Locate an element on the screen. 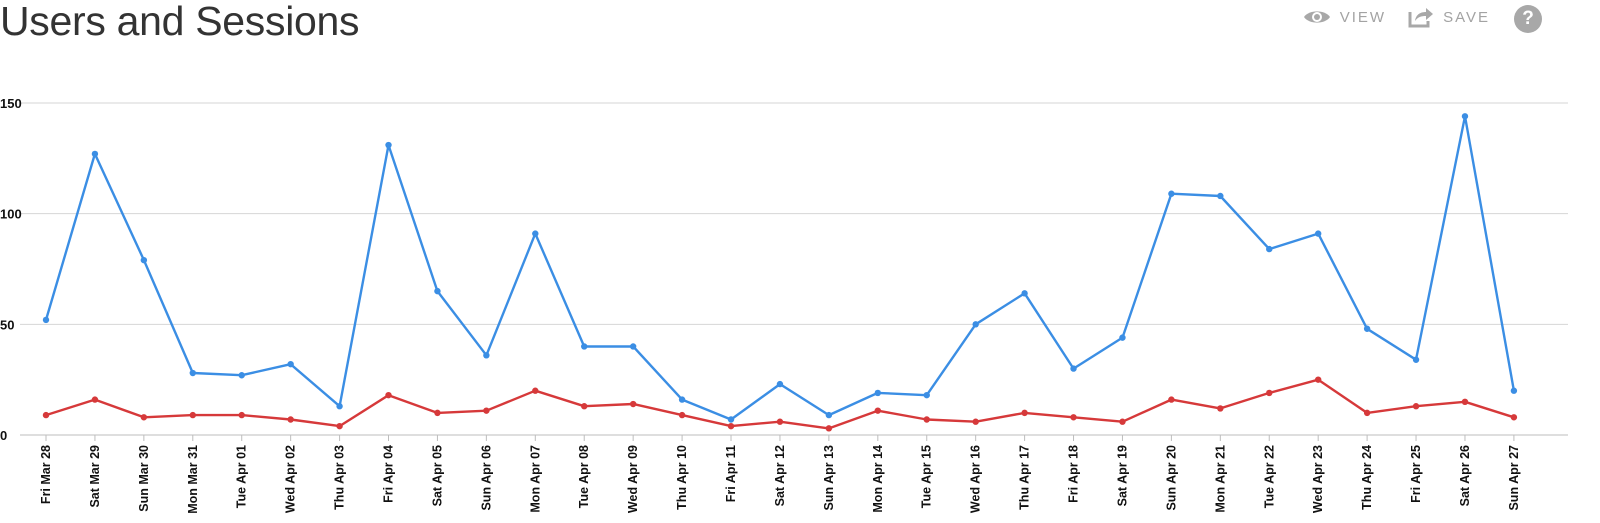 The image size is (1600, 523). help-icon: ? is located at coordinates (1528, 18).